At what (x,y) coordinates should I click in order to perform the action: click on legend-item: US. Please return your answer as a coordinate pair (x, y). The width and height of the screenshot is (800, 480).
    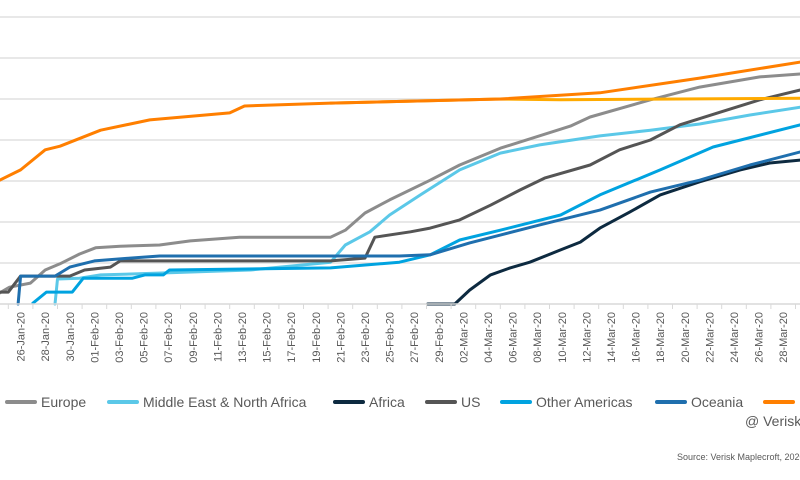
    Looking at the image, I should click on (452, 402).